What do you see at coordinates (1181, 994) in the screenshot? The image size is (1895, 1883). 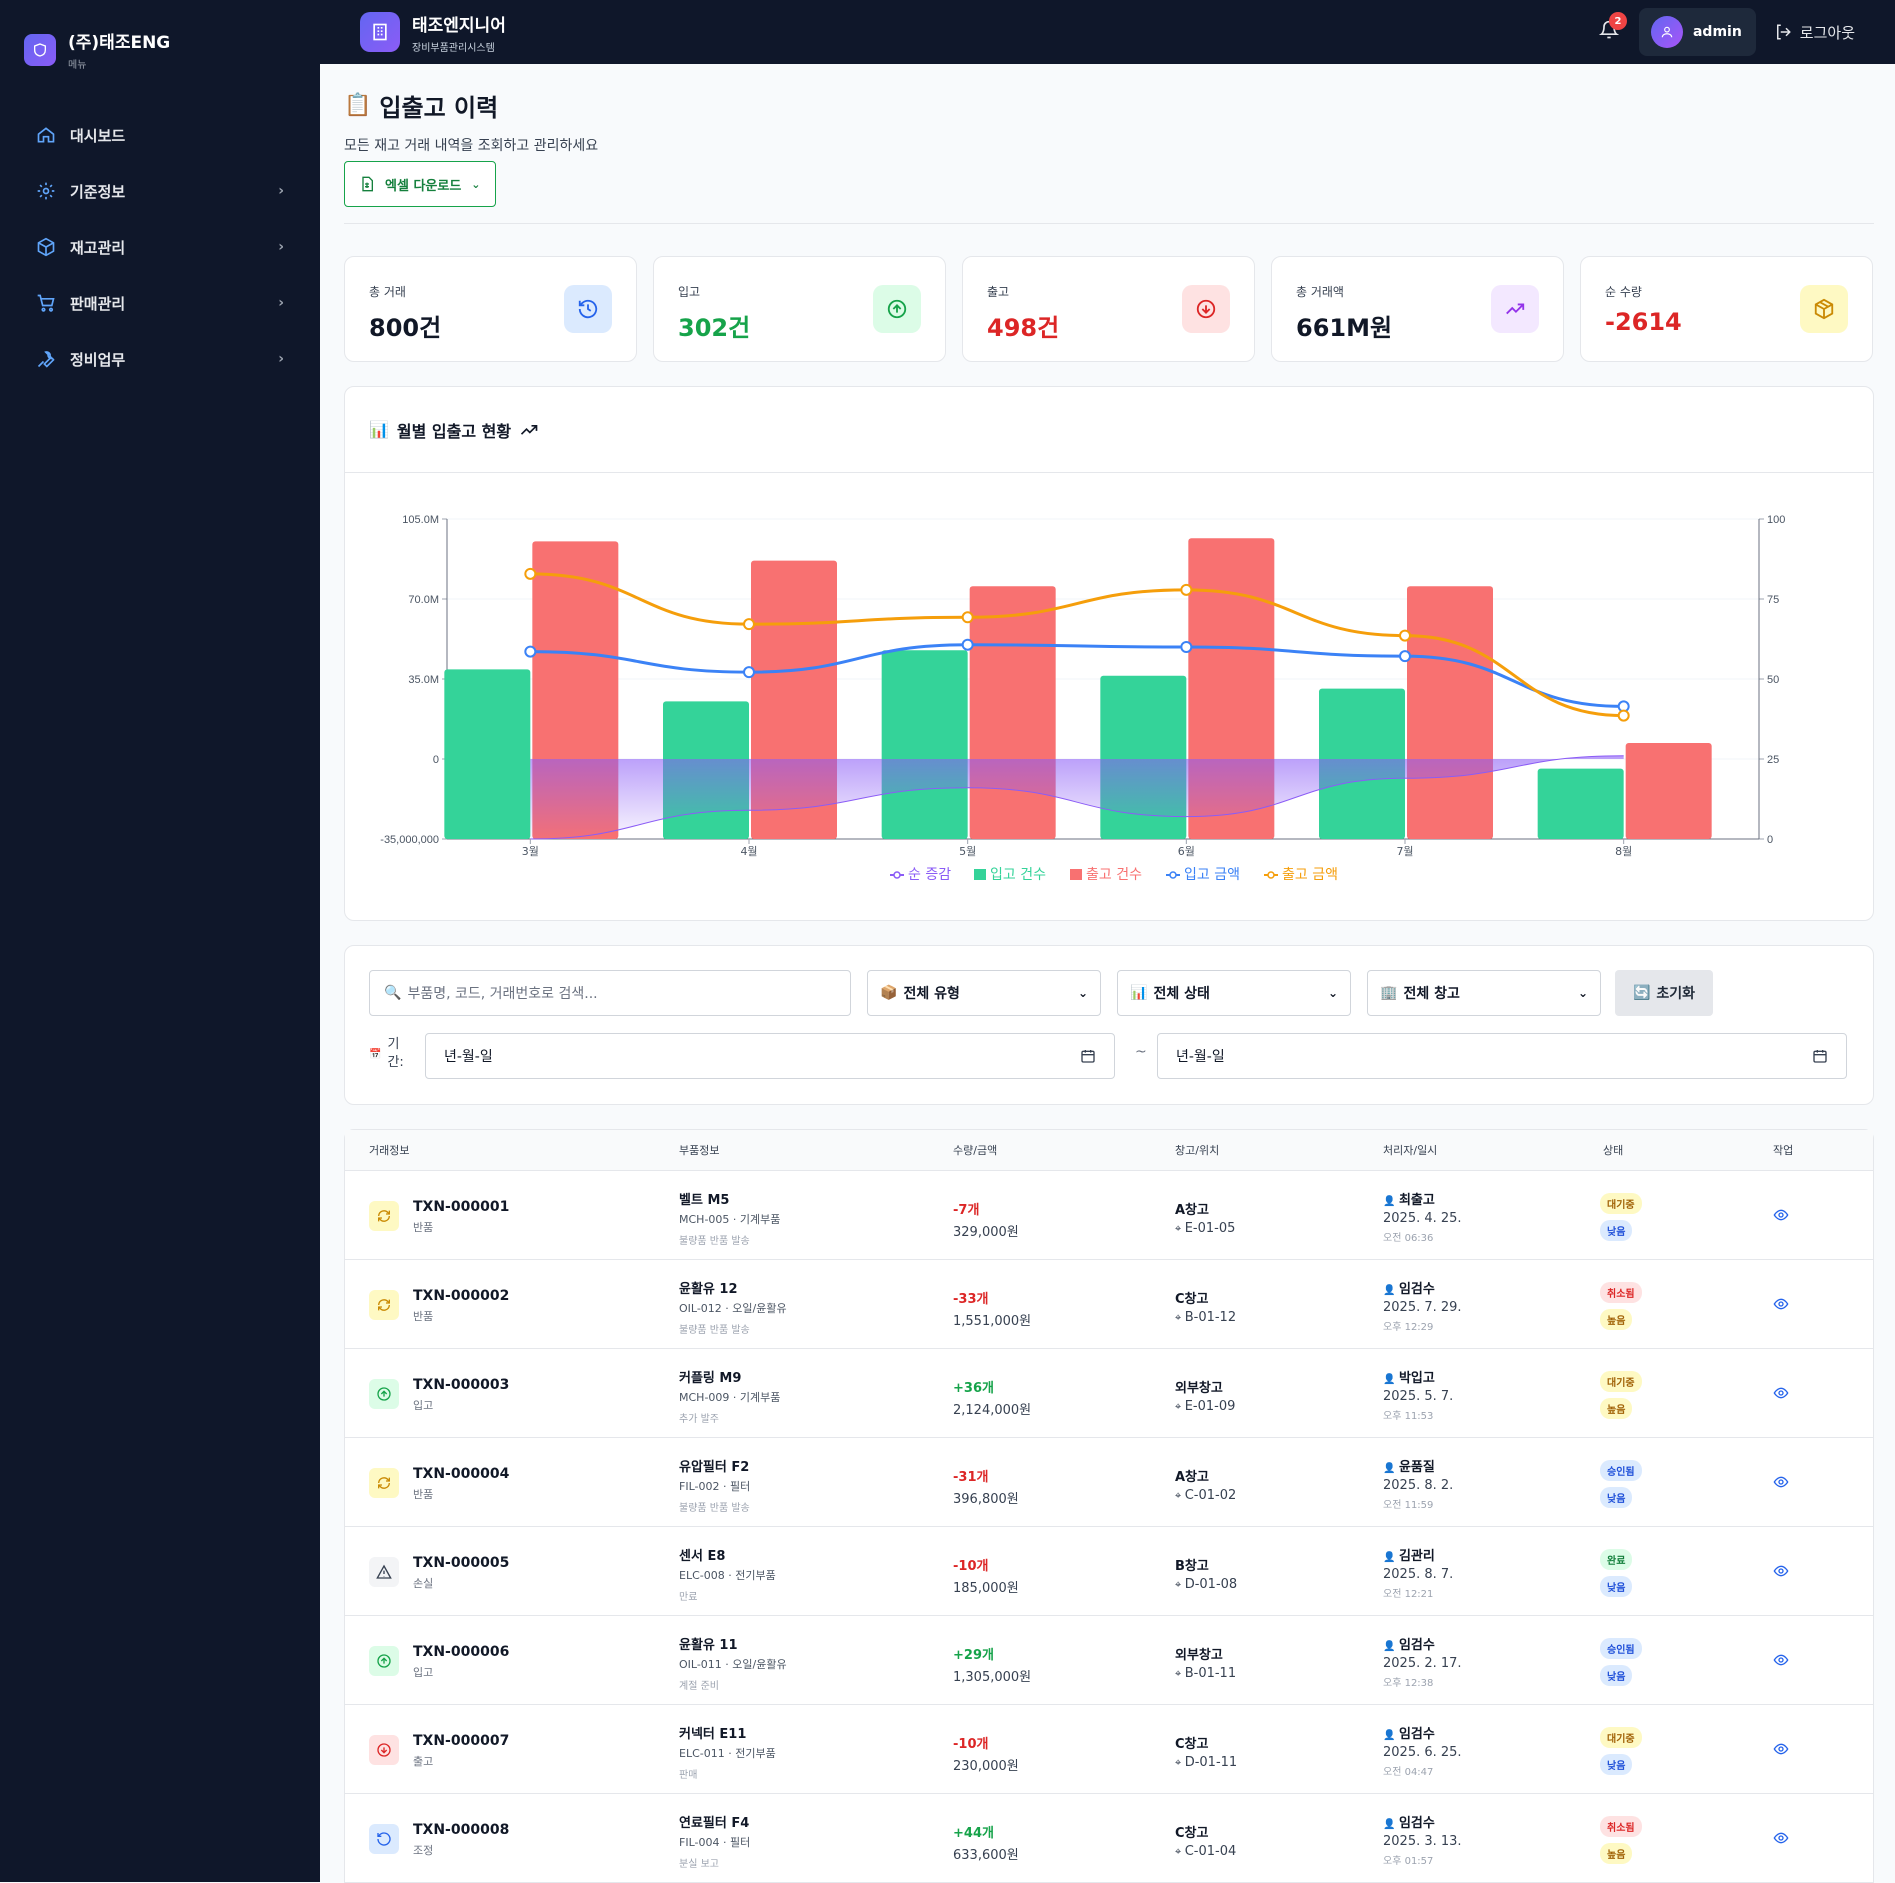 I see `status-select-value: 전체 상태` at bounding box center [1181, 994].